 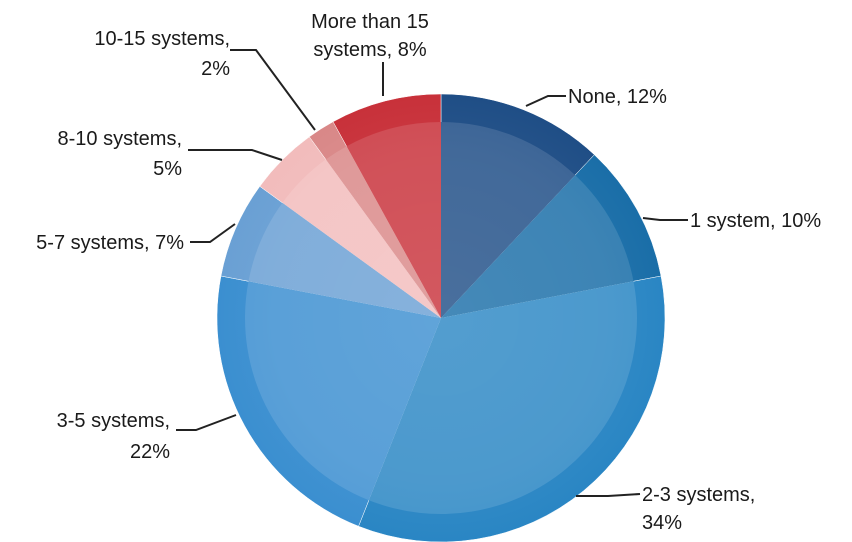 What do you see at coordinates (370, 36) in the screenshot?
I see `slice-label-8: More than 15 systems, 8%` at bounding box center [370, 36].